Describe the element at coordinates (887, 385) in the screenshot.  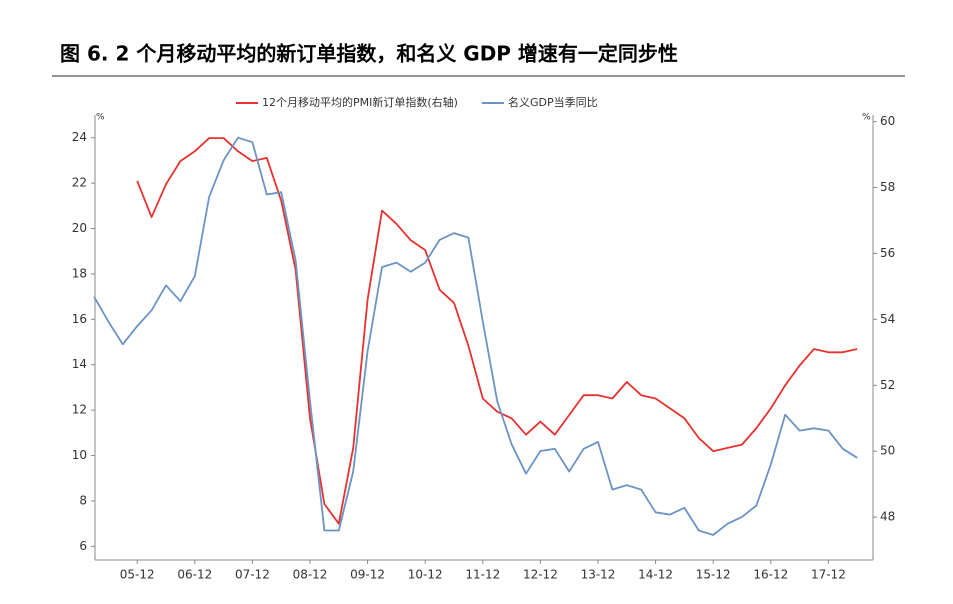
I see `y2-tick-label: 52` at that location.